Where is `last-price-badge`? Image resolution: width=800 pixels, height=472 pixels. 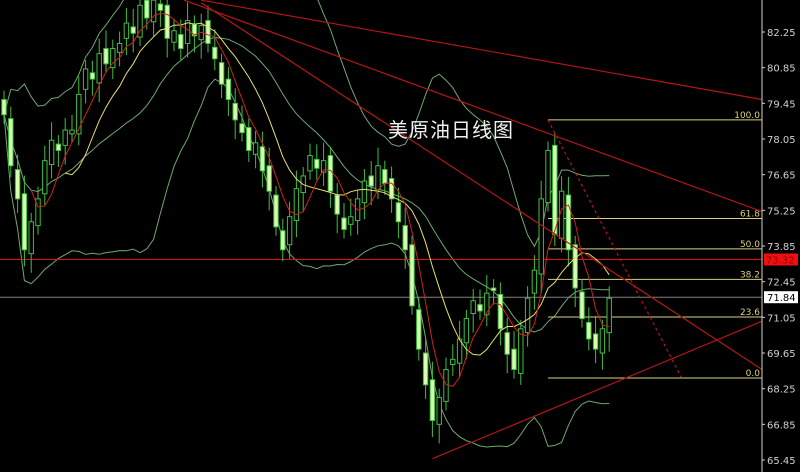 last-price-badge is located at coordinates (781, 297).